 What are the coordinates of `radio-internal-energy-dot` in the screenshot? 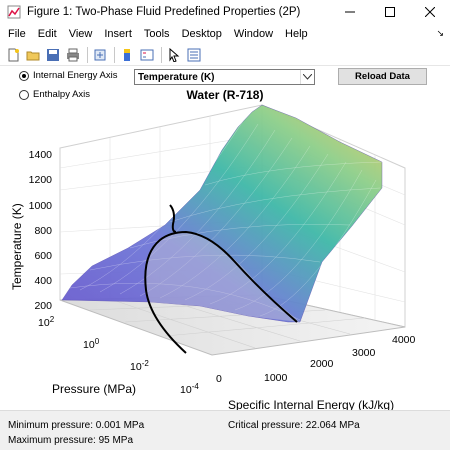 It's located at (24, 75).